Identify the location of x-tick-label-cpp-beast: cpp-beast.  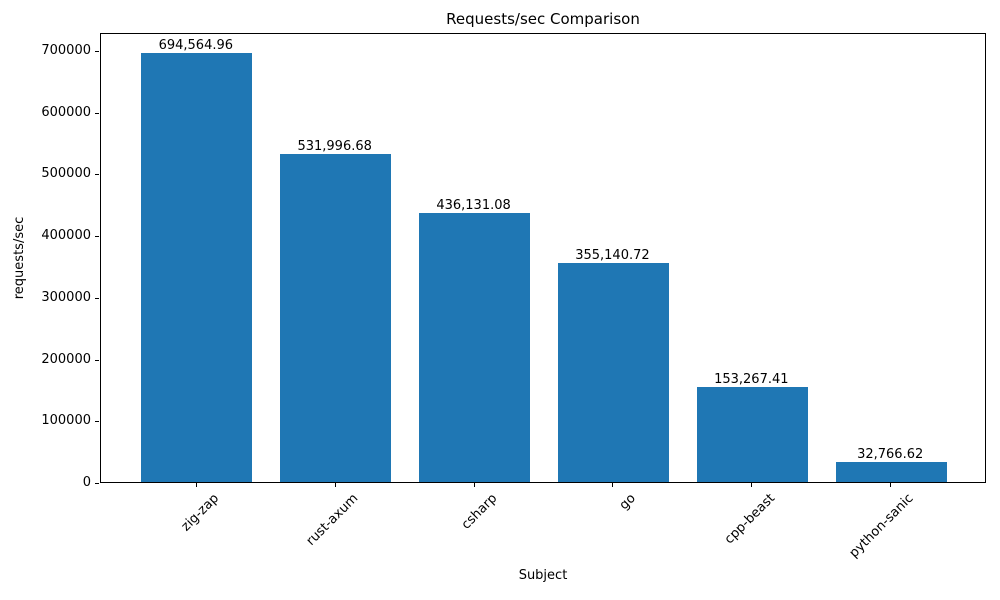
(749, 519).